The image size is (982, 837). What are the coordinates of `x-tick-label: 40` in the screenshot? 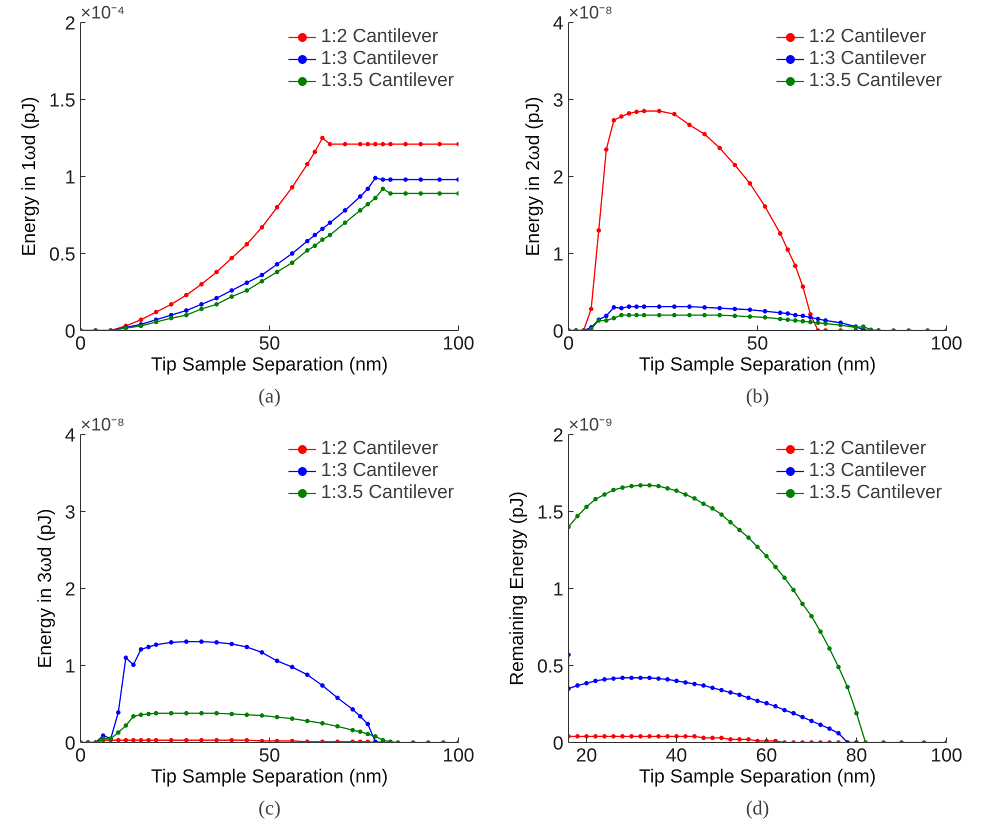 It's located at (677, 756).